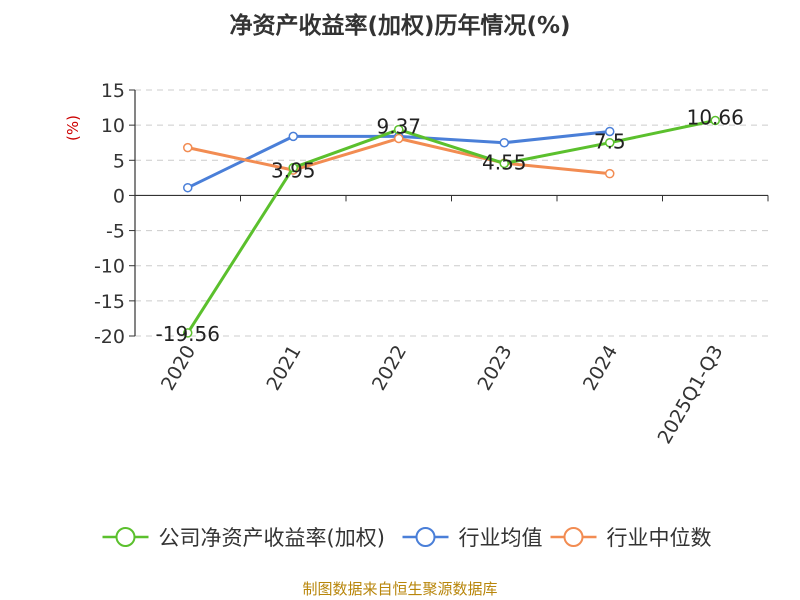 The width and height of the screenshot is (800, 600). What do you see at coordinates (600, 368) in the screenshot?
I see `x-tick-label: 2024` at bounding box center [600, 368].